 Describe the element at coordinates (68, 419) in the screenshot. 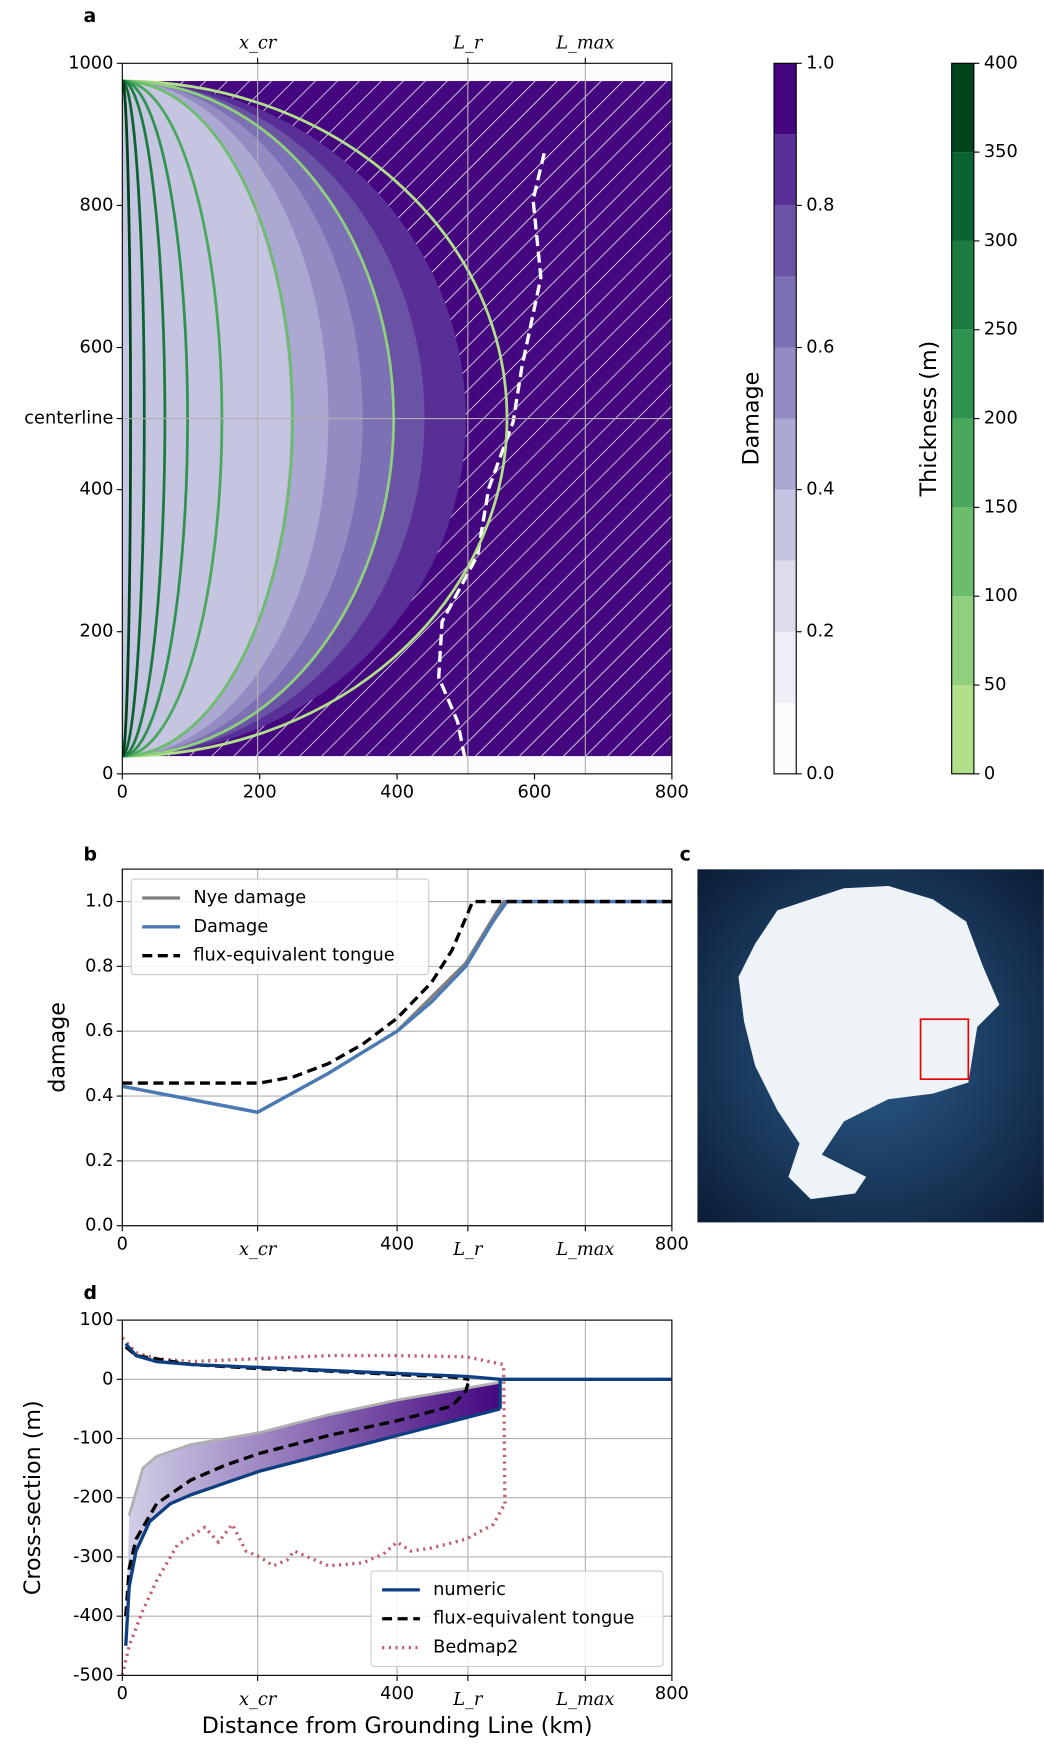

I see `y-tick-label: centerline` at that location.